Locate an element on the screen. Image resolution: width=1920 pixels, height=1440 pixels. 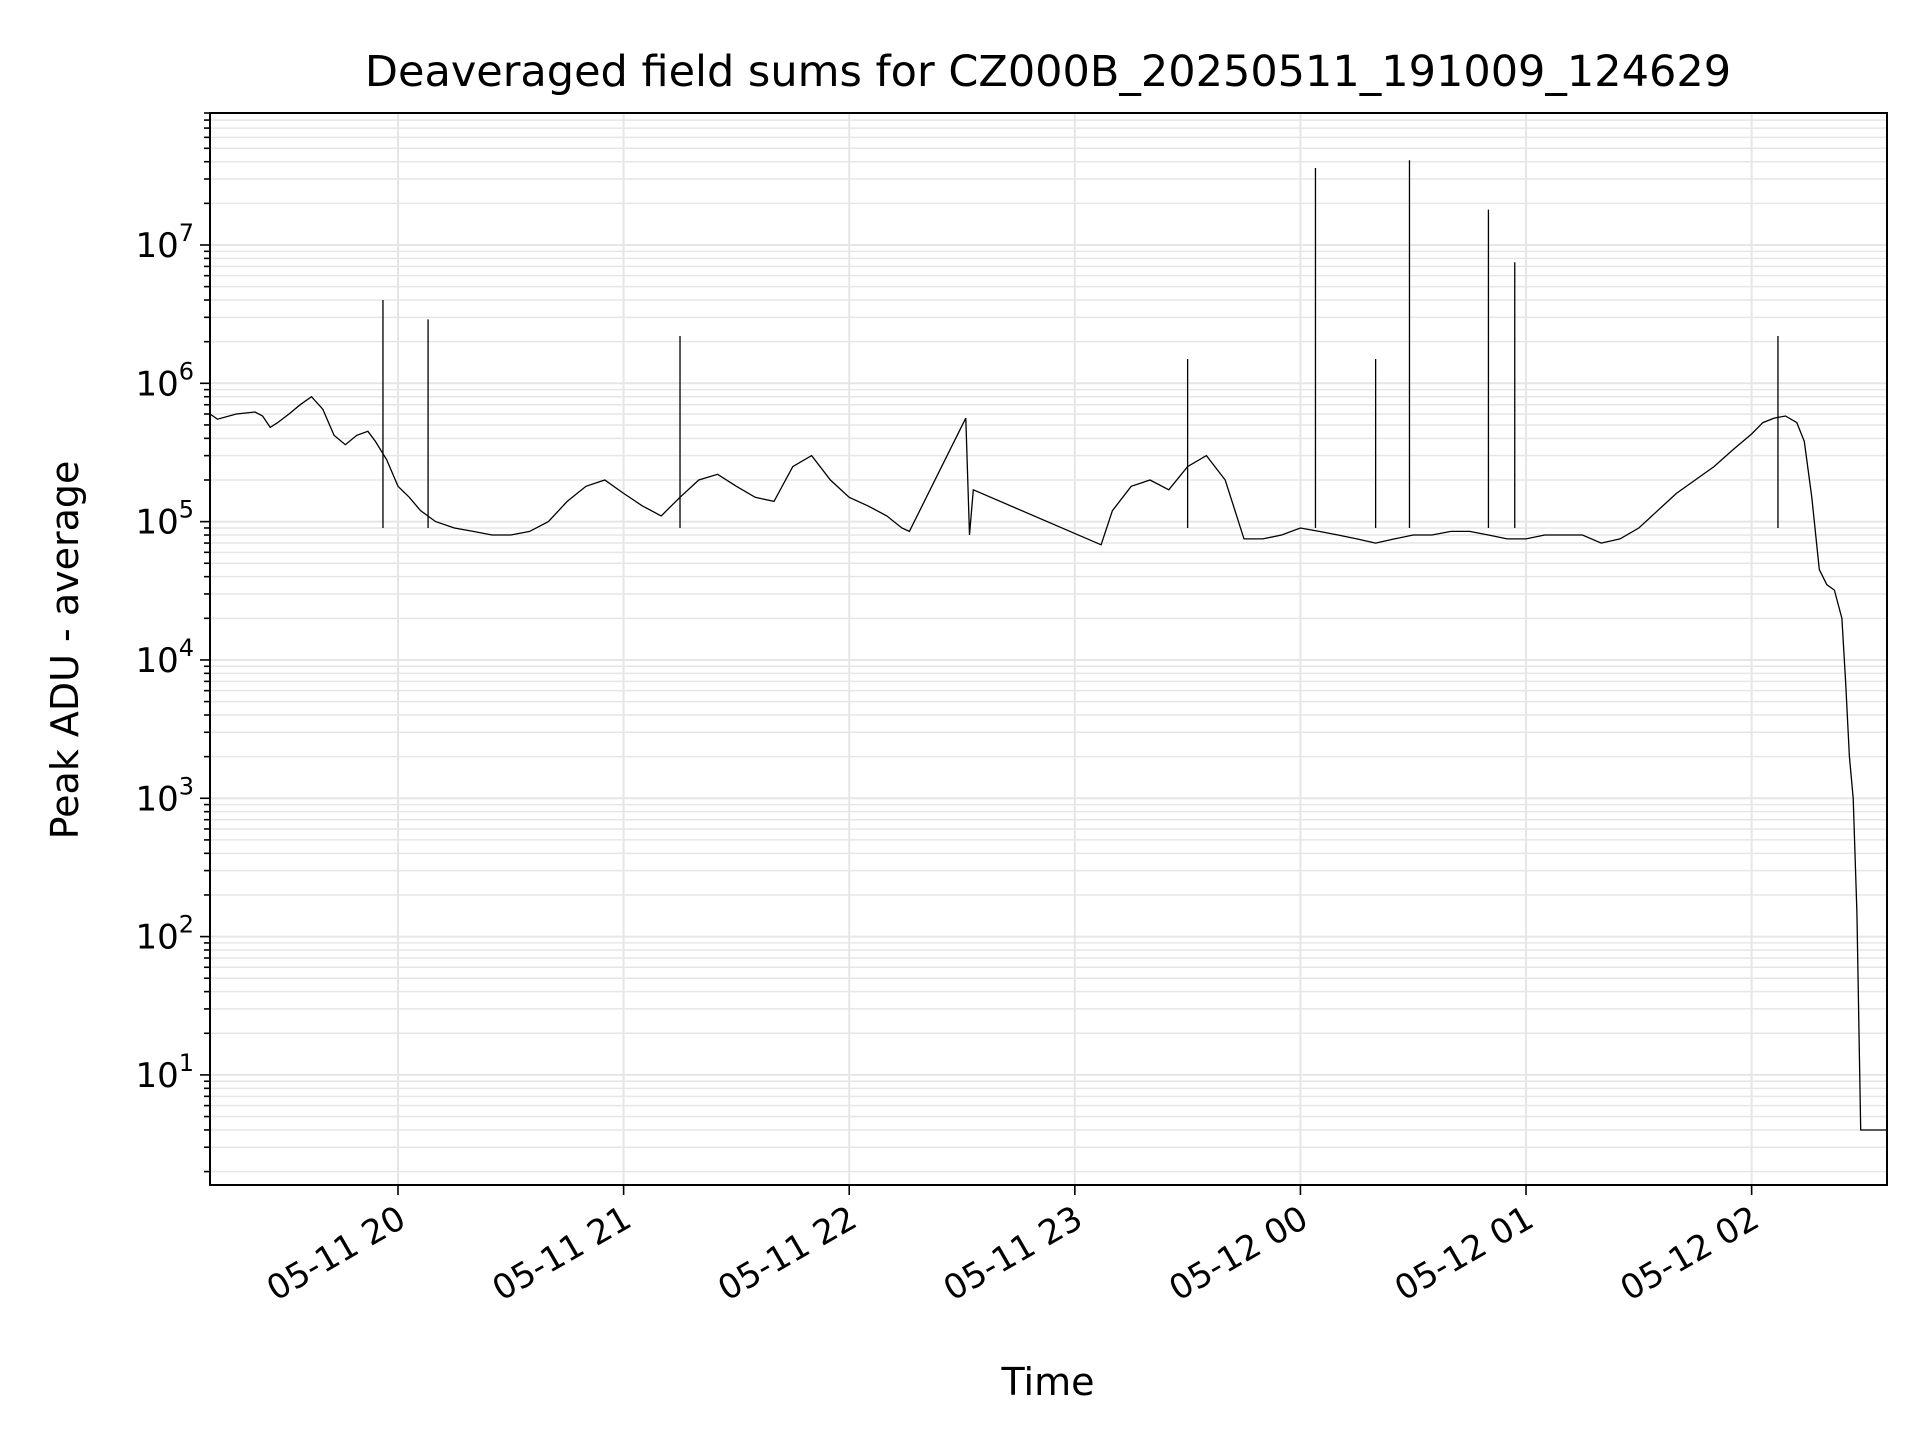
y-tick-label: 10⁶ is located at coordinates (164, 380).